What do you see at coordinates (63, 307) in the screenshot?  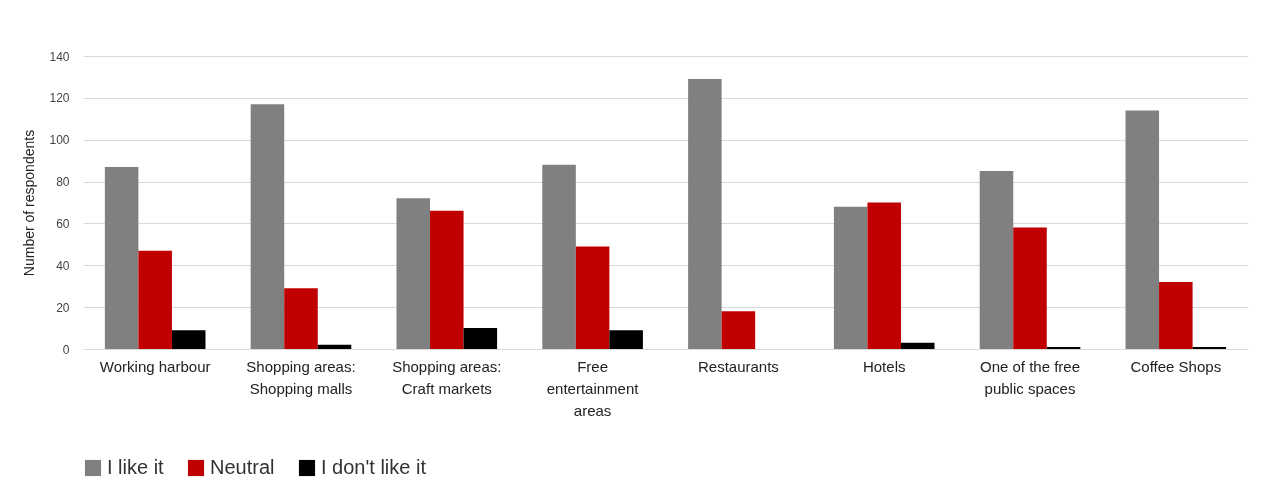 I see `y-tick-label: 20` at bounding box center [63, 307].